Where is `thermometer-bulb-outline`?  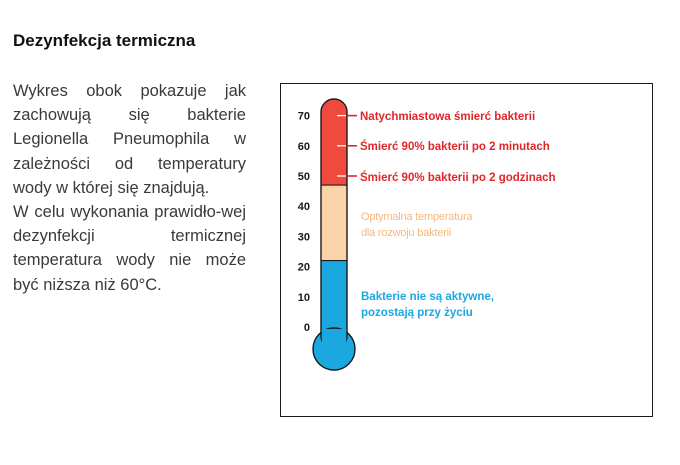 thermometer-bulb-outline is located at coordinates (334, 349).